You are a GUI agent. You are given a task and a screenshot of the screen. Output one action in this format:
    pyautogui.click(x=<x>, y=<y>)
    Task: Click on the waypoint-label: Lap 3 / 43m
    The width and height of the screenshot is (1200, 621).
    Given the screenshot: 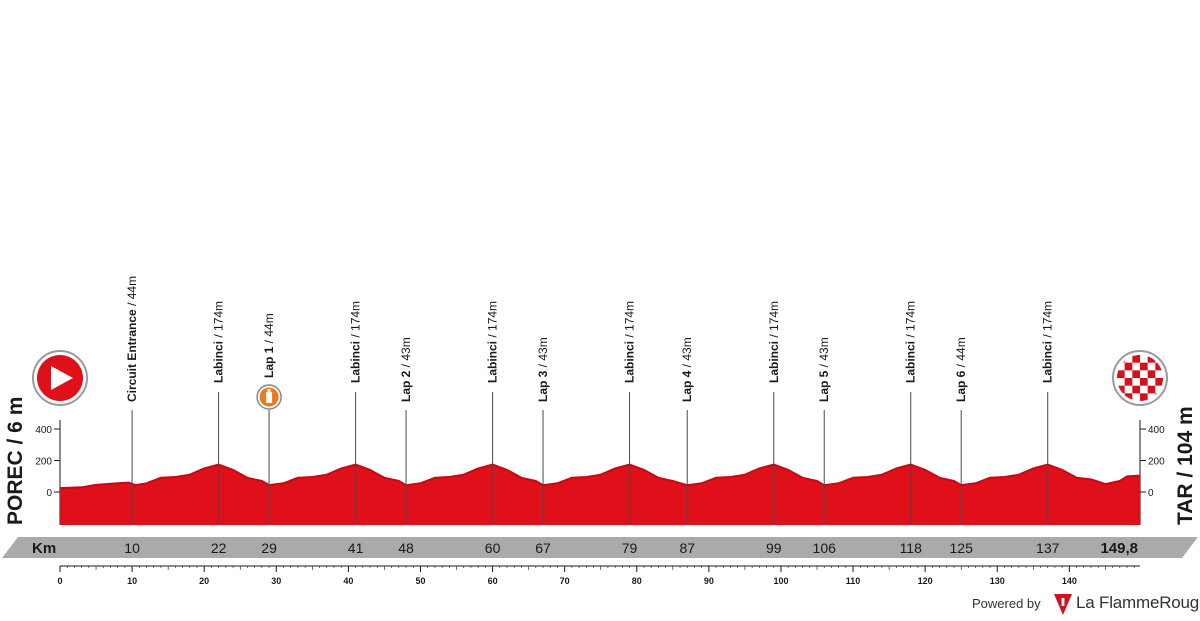 What is the action you would take?
    pyautogui.click(x=543, y=369)
    